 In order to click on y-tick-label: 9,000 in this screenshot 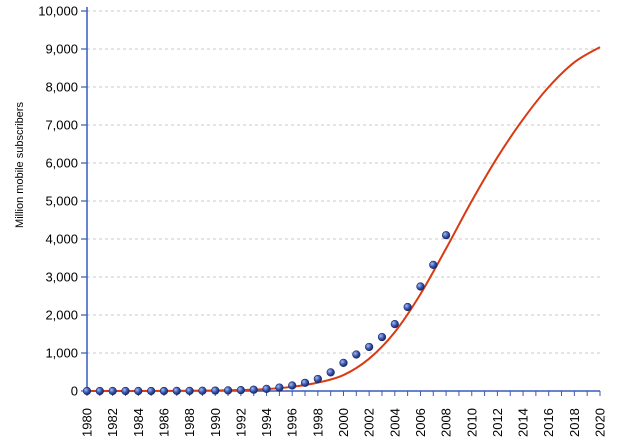, I will do `click(61, 49)`.